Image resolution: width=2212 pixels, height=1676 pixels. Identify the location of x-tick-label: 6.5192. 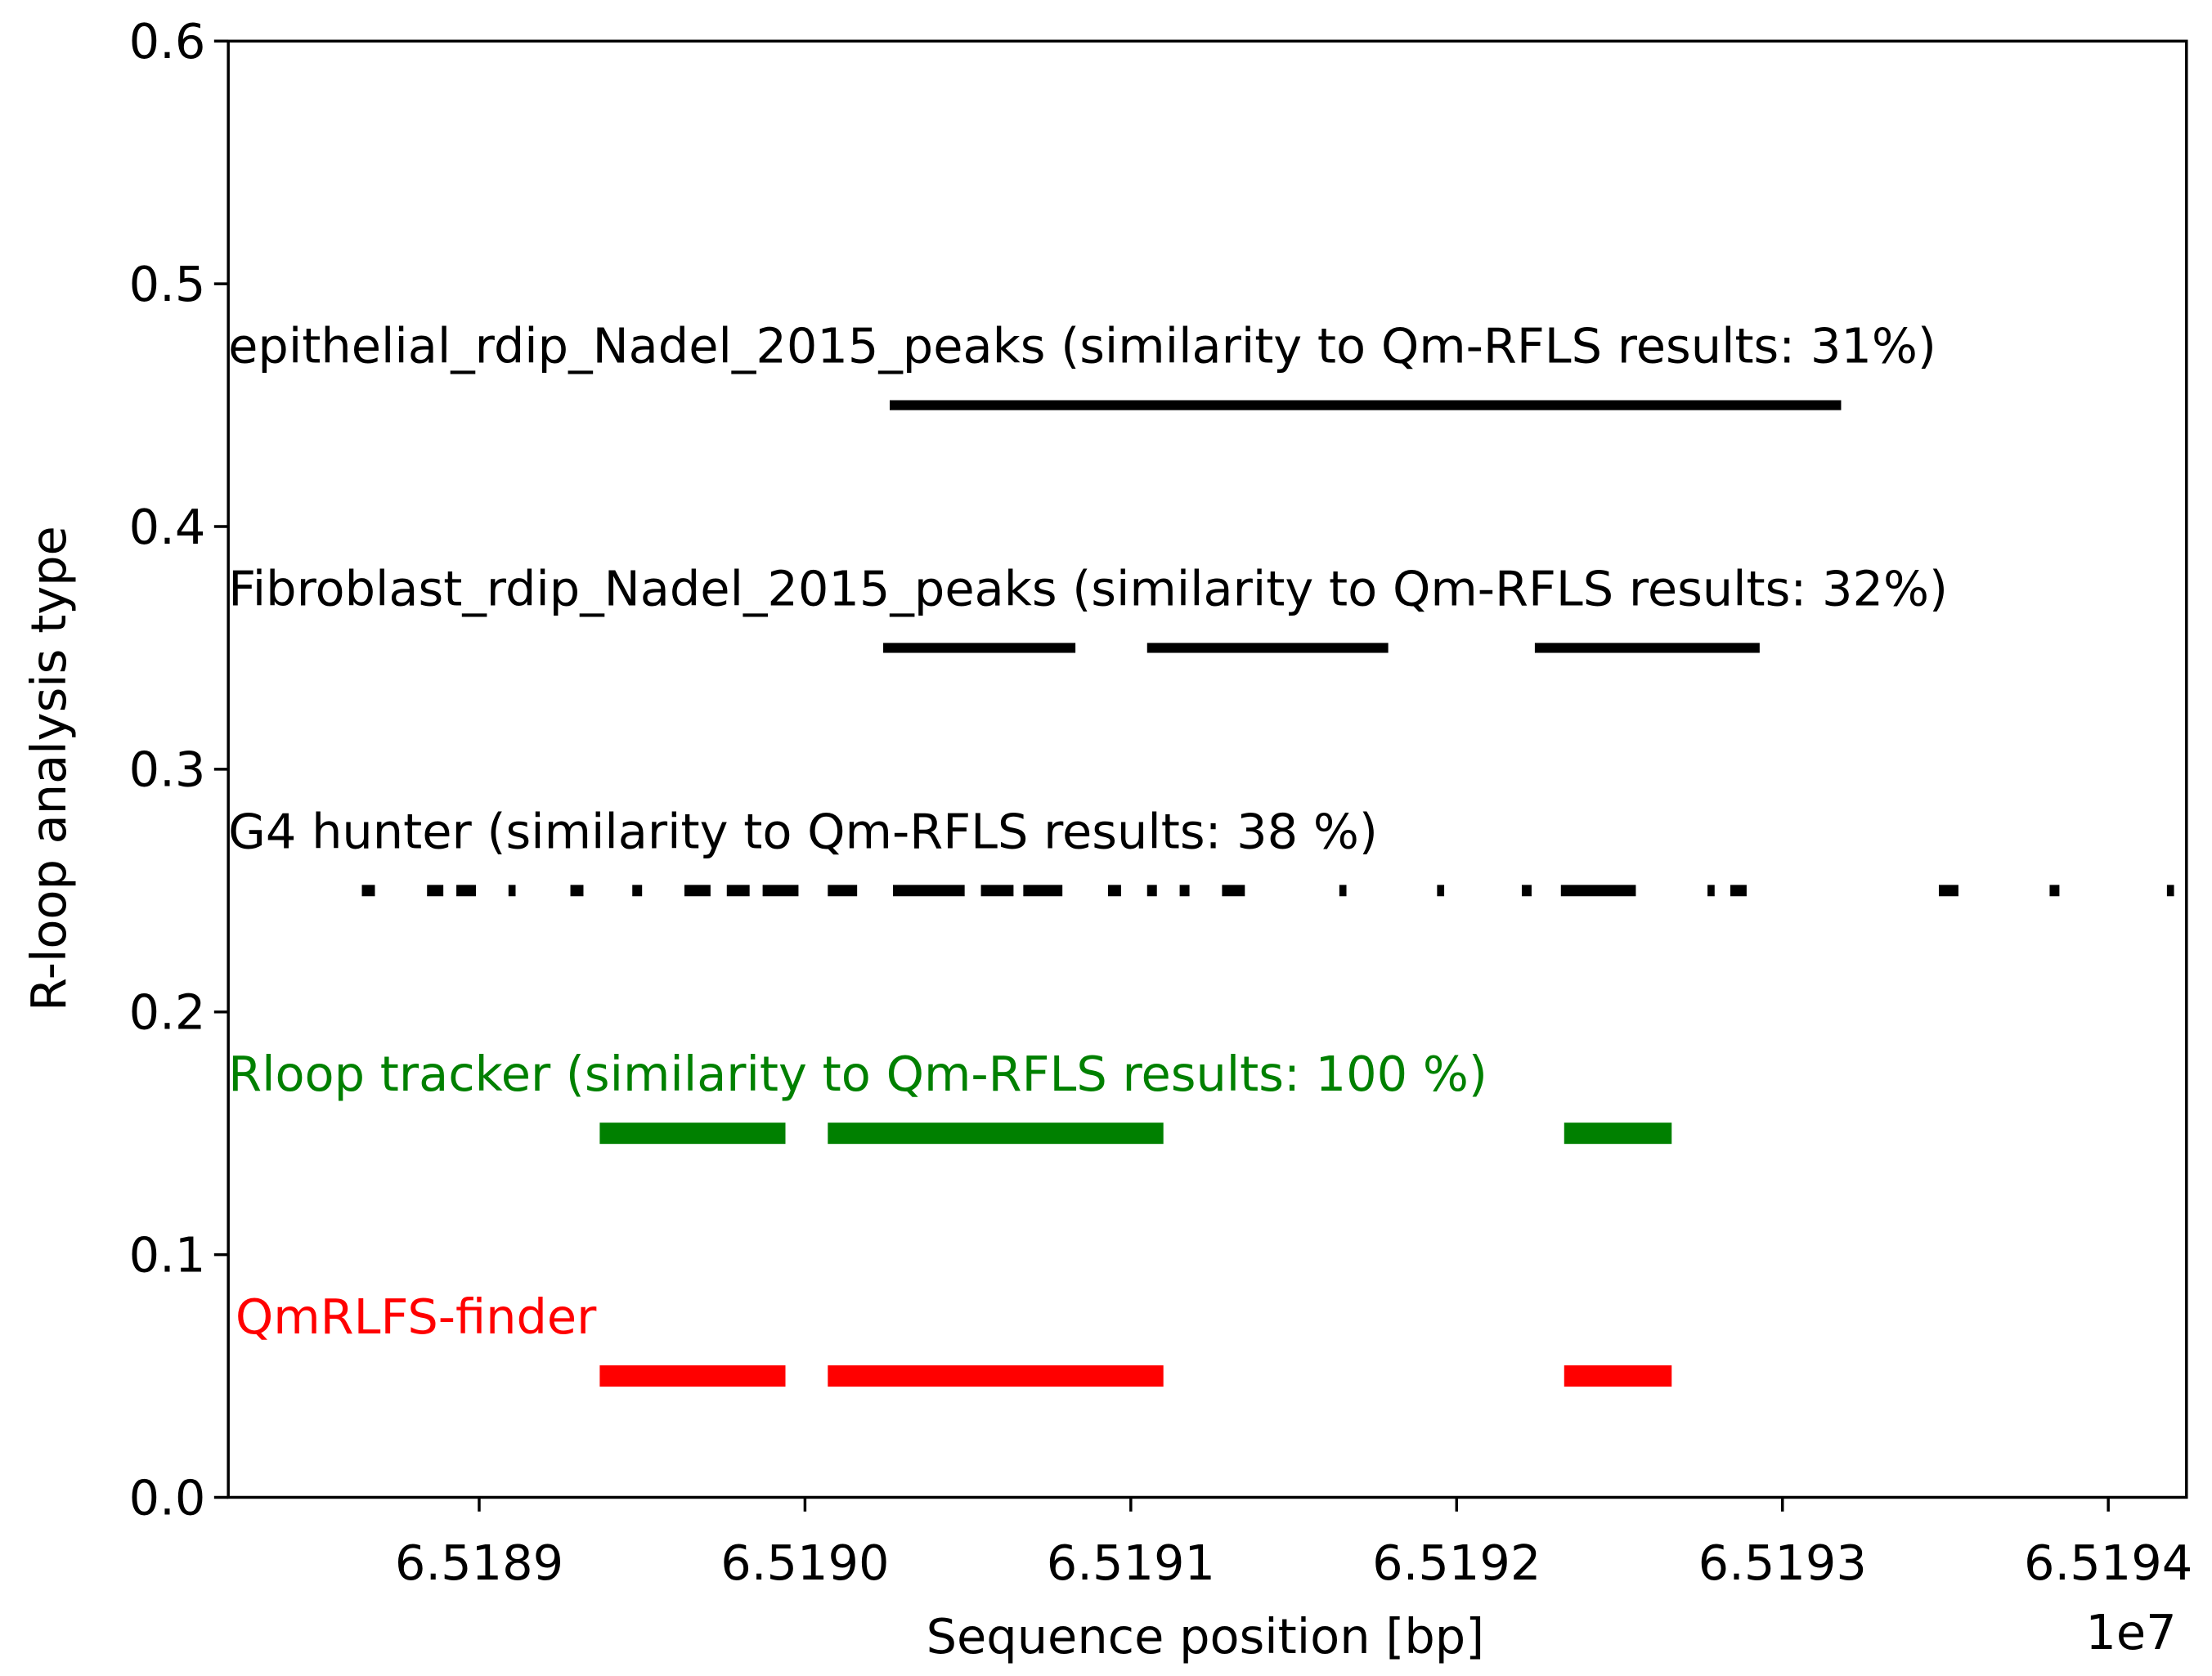
(1456, 1563).